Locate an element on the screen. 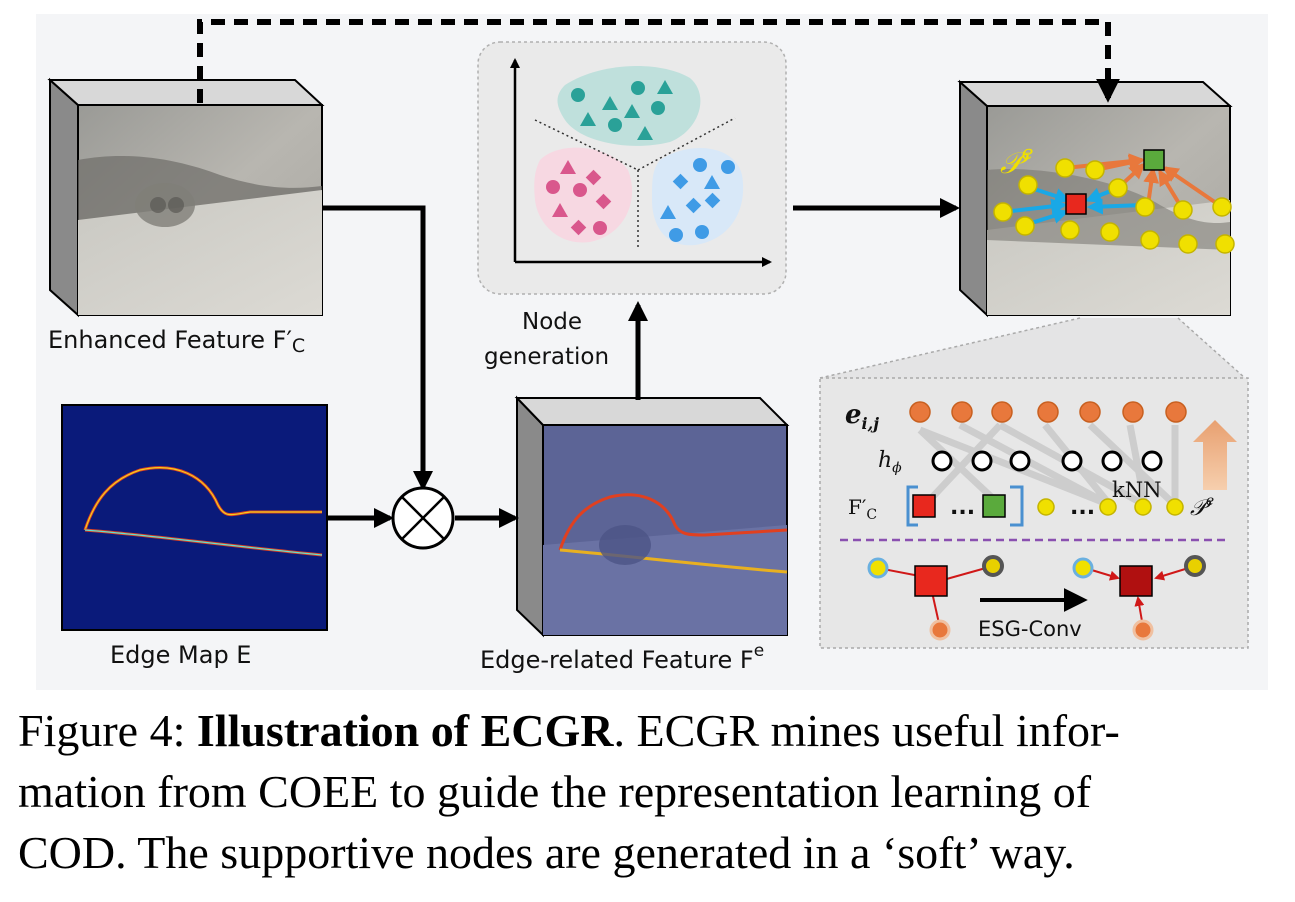 The width and height of the screenshot is (1295, 902). h-phi-label: hϕ is located at coordinates (890, 462).